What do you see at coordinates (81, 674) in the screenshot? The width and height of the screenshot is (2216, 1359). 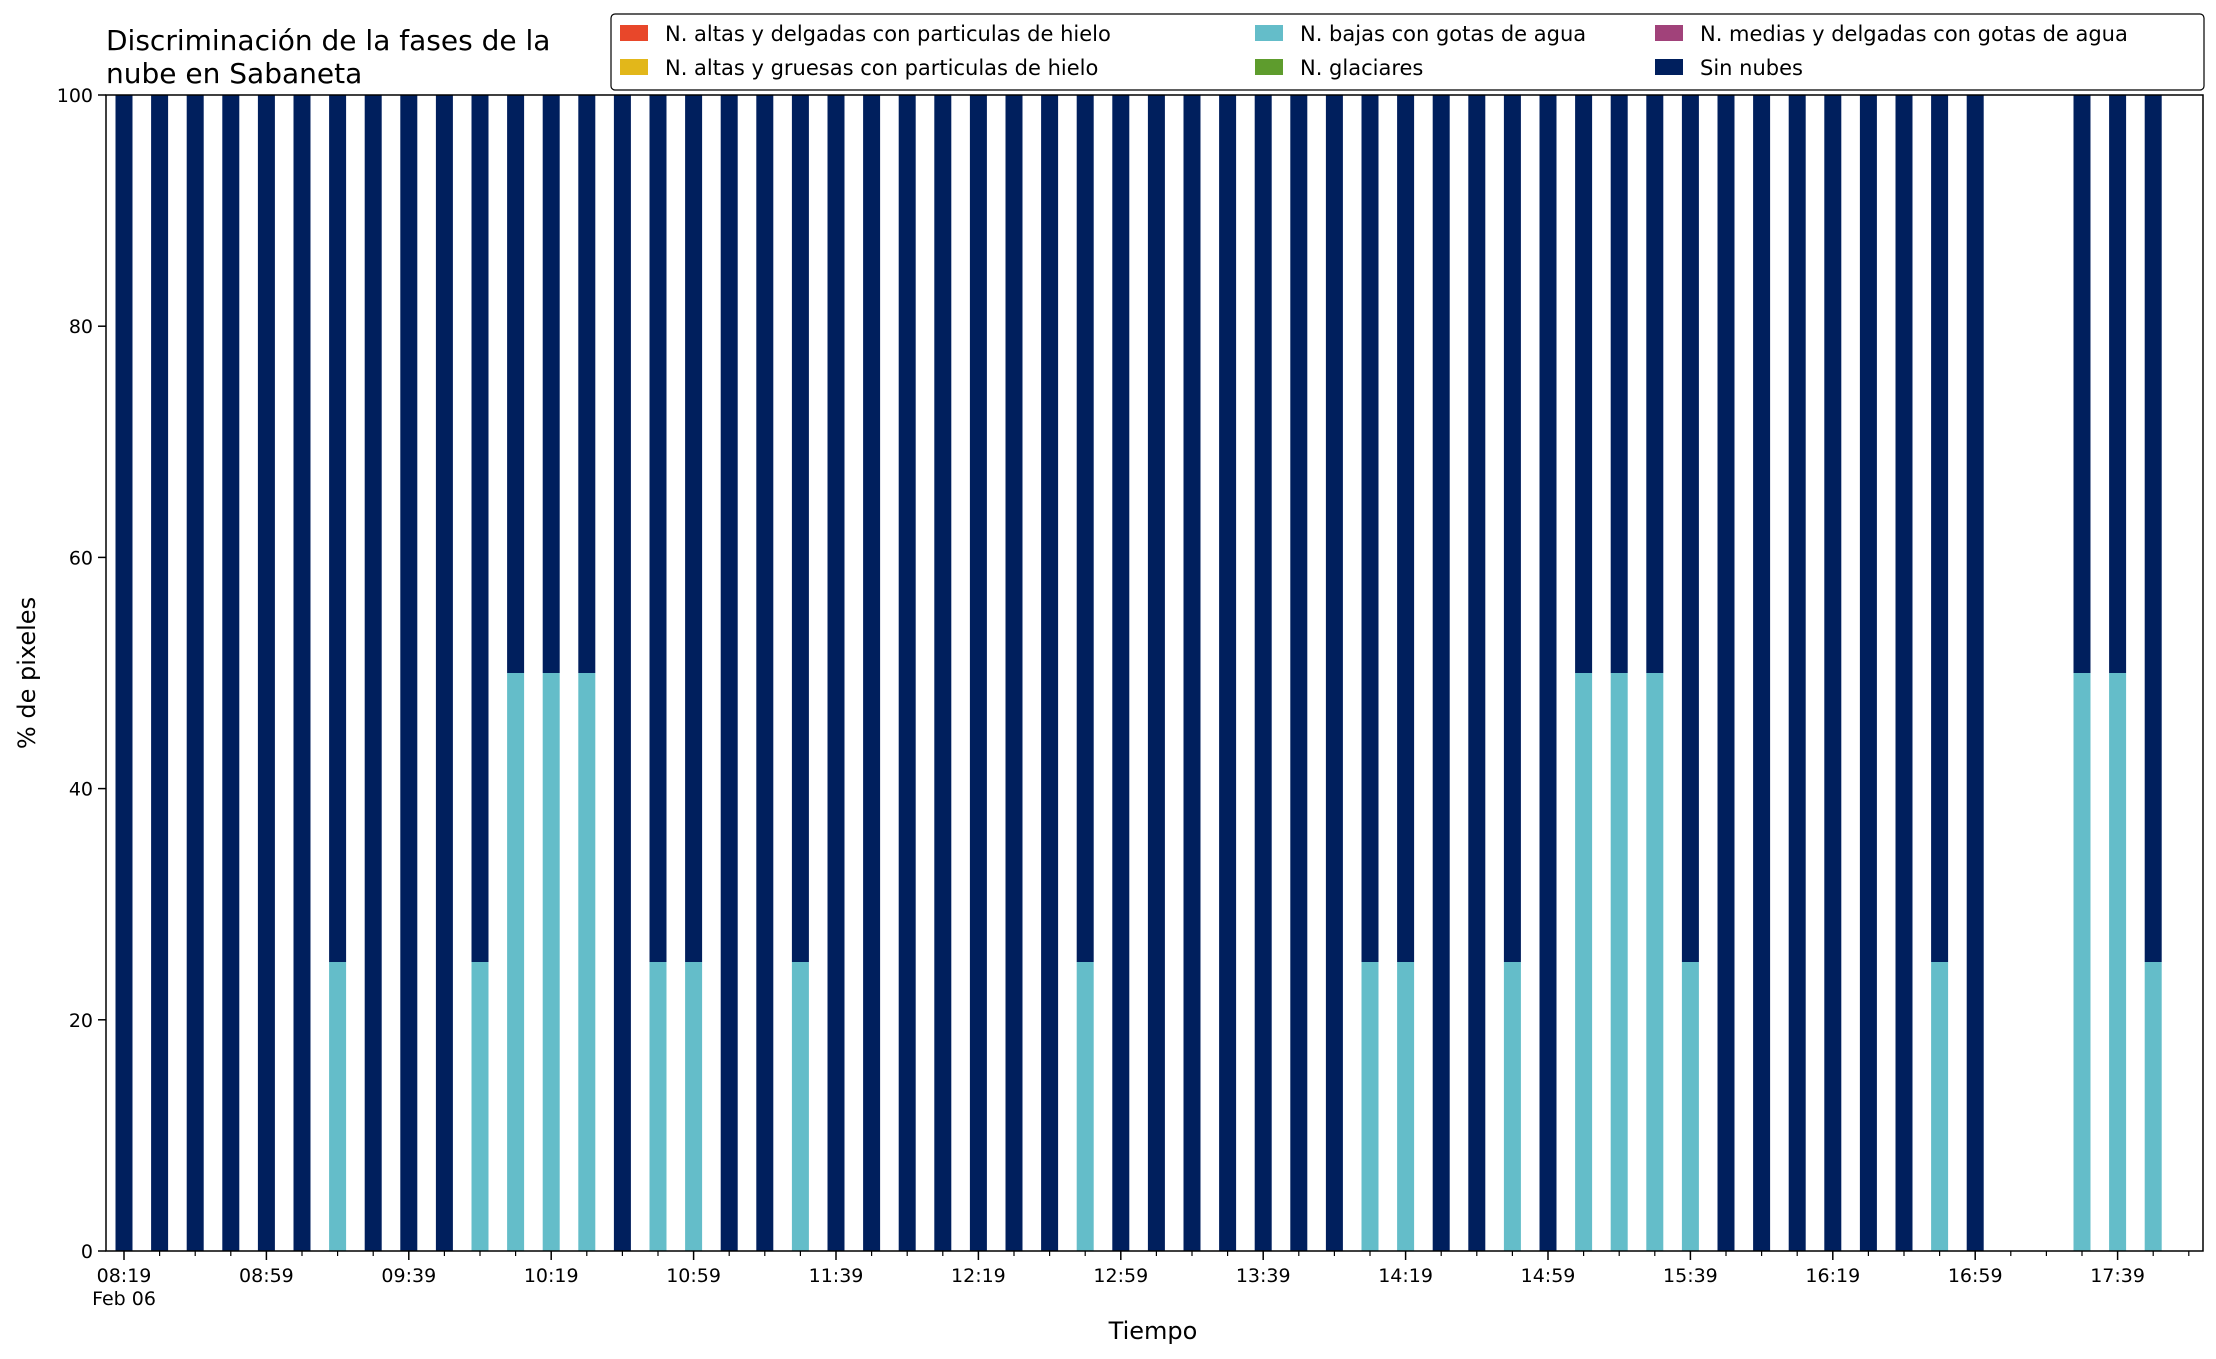 I see `y-axis: 0 20 40 60 80 100` at bounding box center [81, 674].